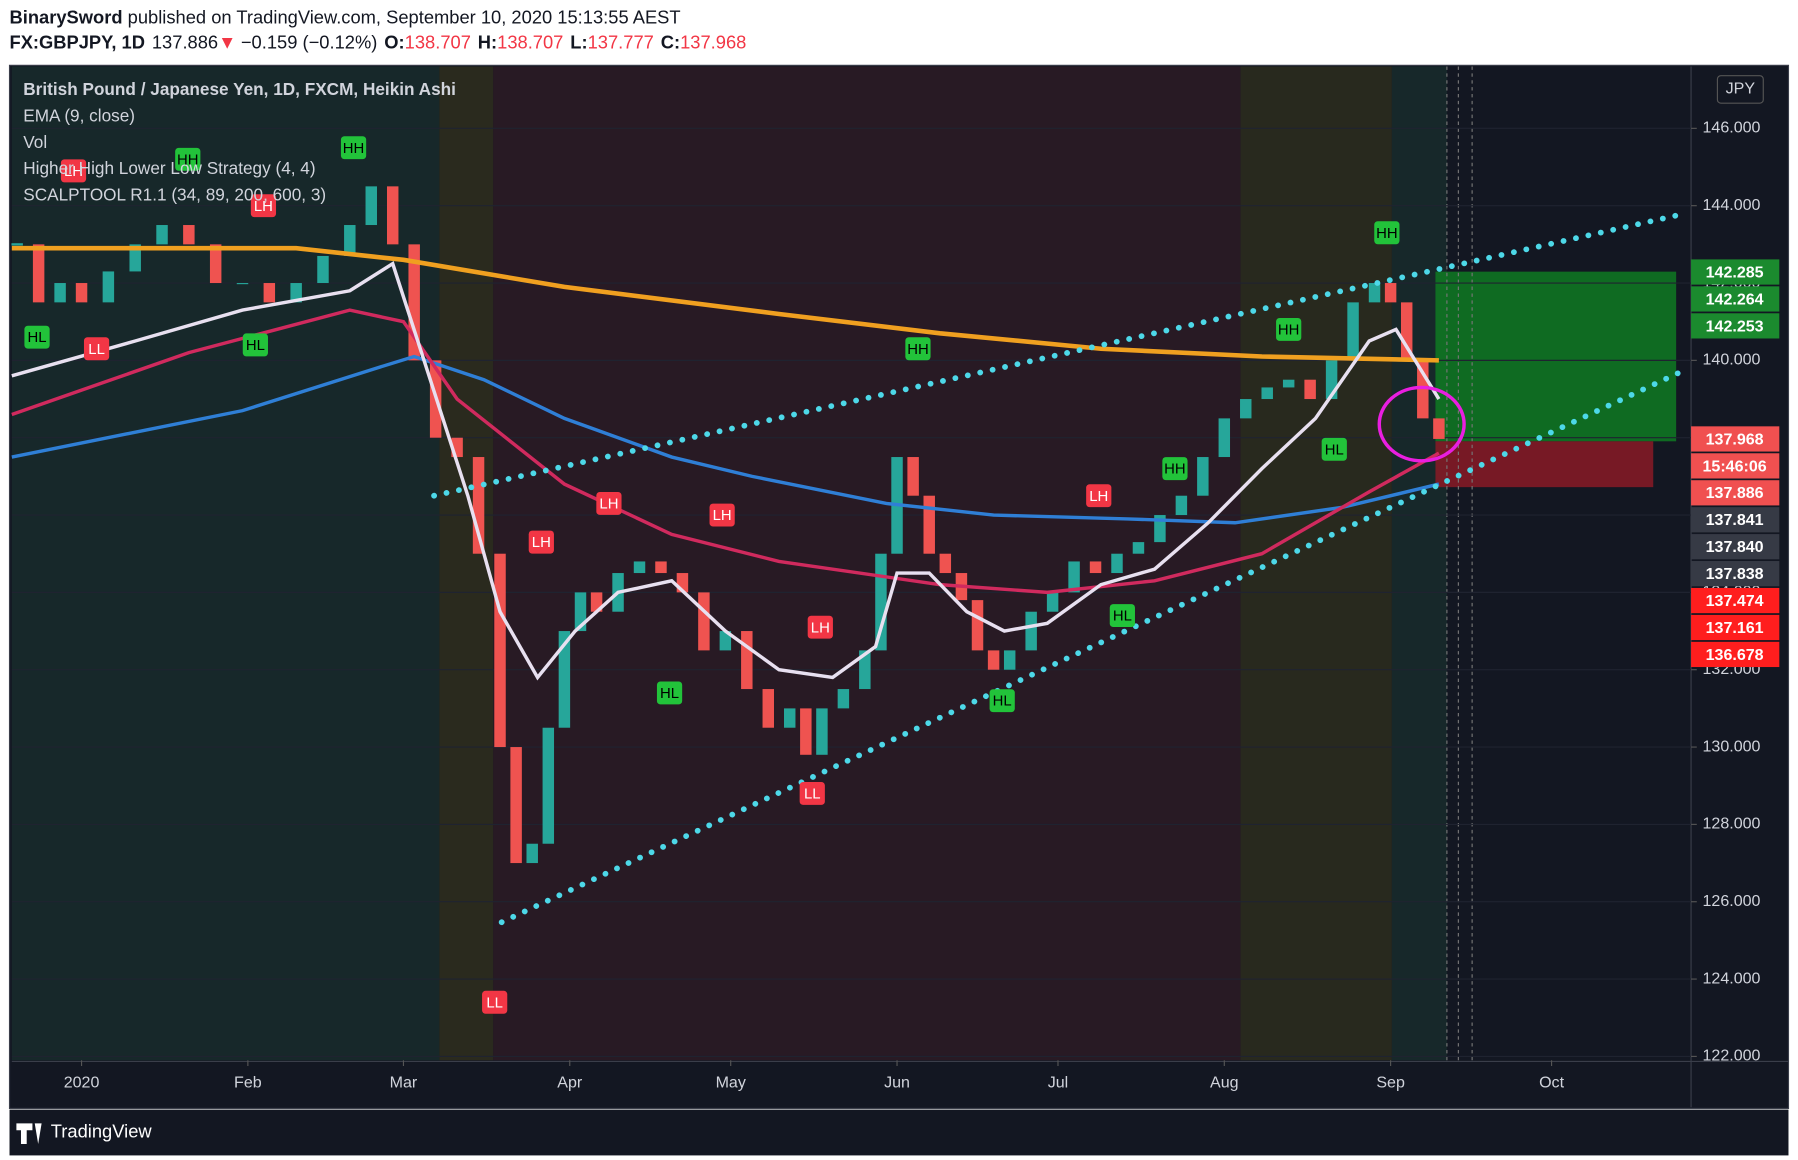  I want to click on currency-button, so click(1740, 89).